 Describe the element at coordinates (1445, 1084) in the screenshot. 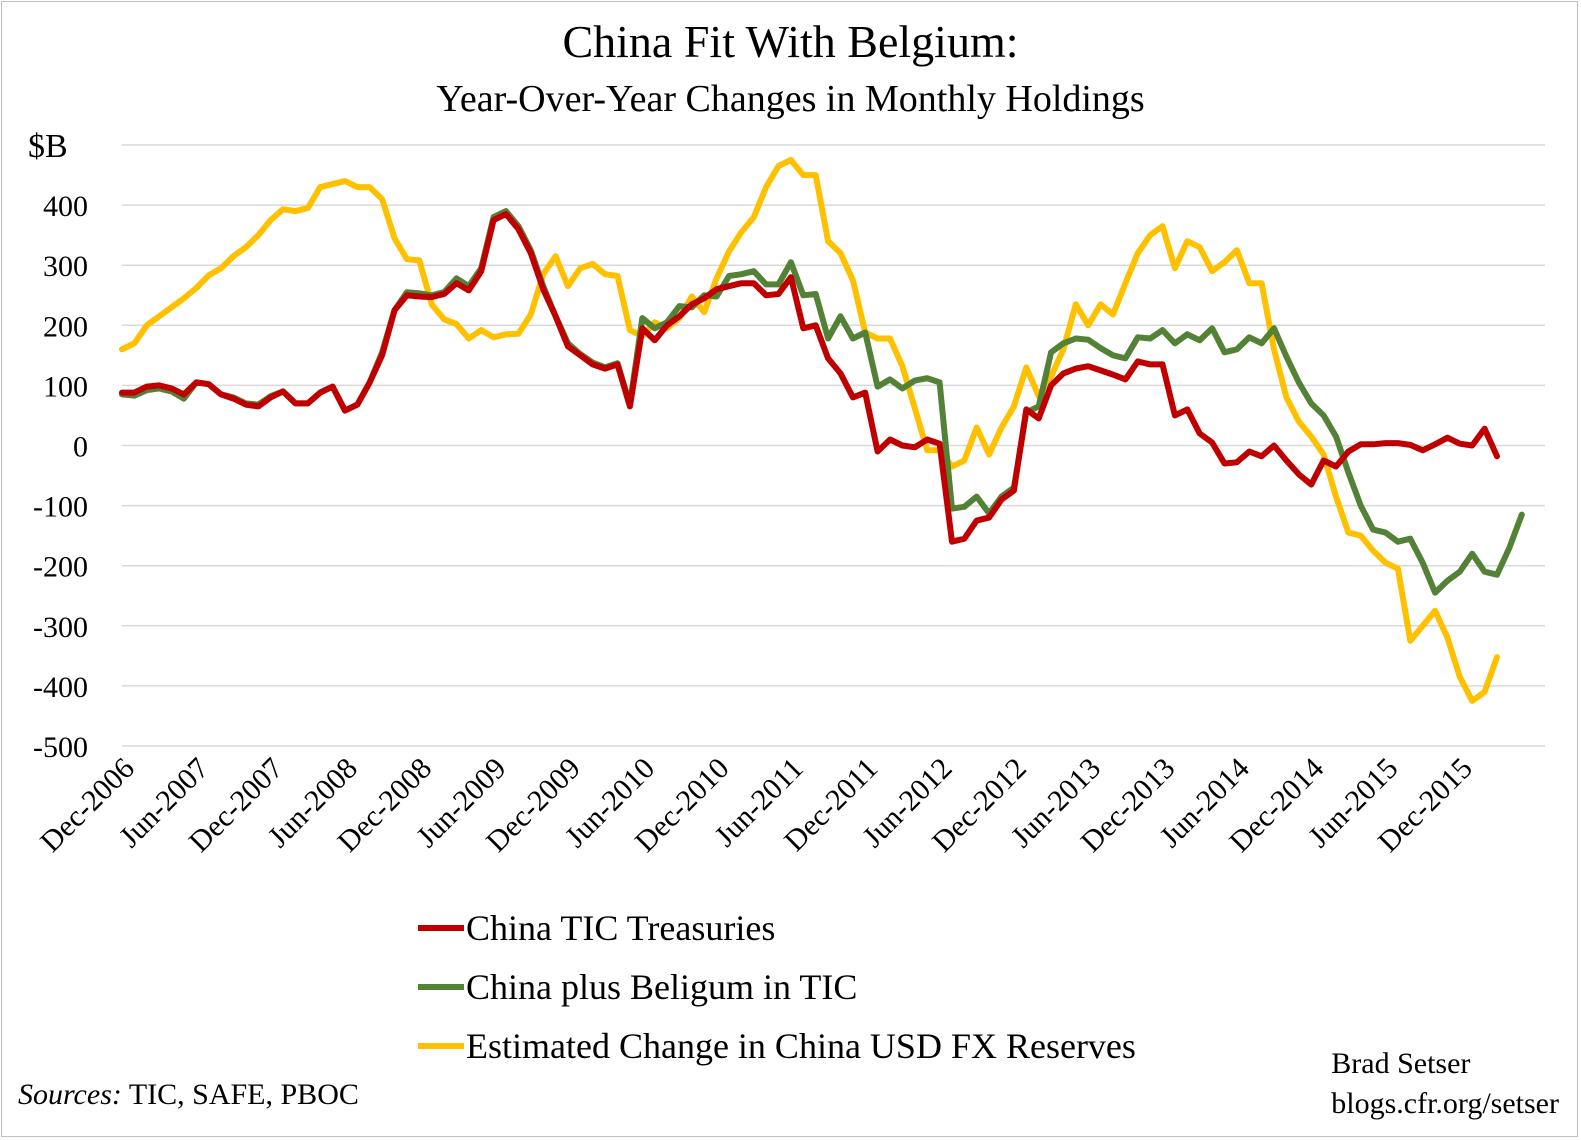

I see `credit: Brad Setser blogs.cfr.org/setser` at that location.